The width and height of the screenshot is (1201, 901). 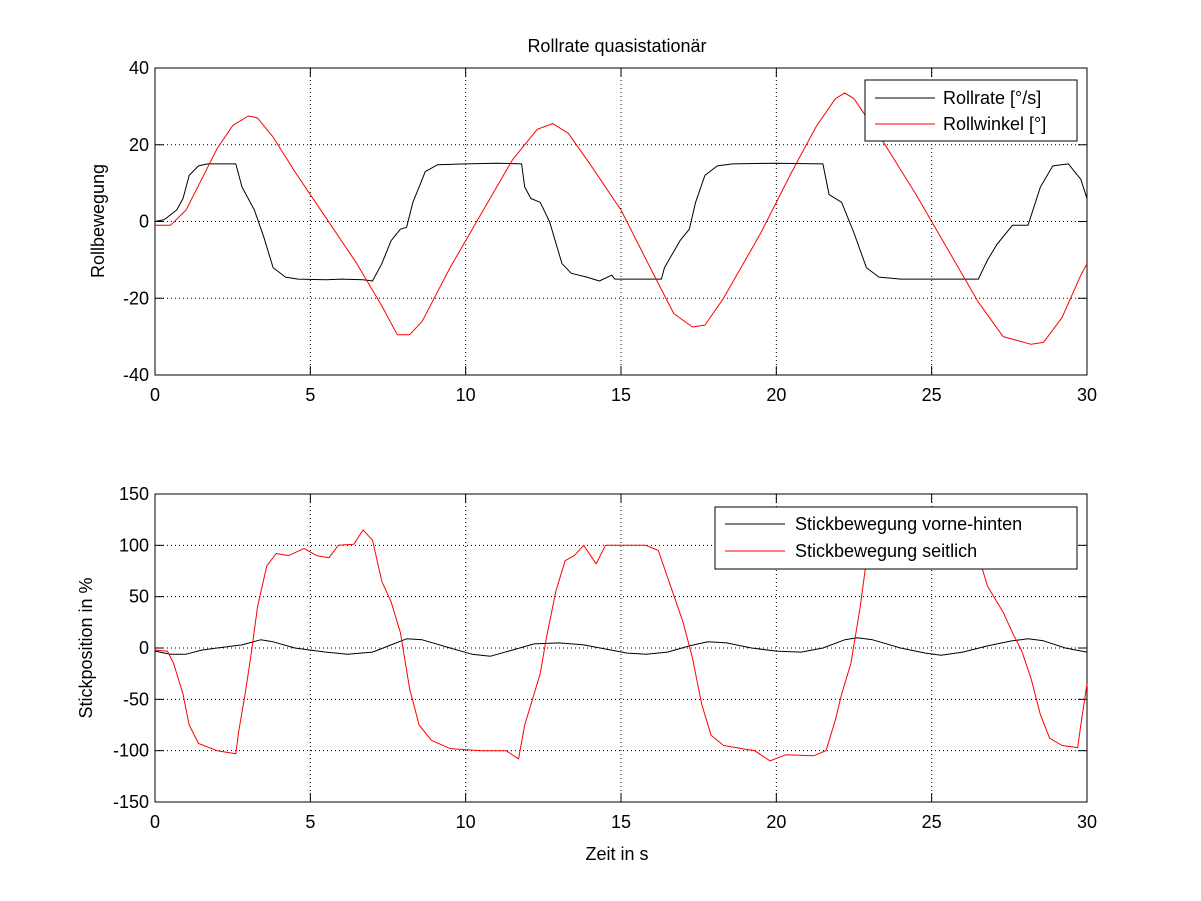 What do you see at coordinates (932, 822) in the screenshot?
I see `bottom-xtick-label: 25` at bounding box center [932, 822].